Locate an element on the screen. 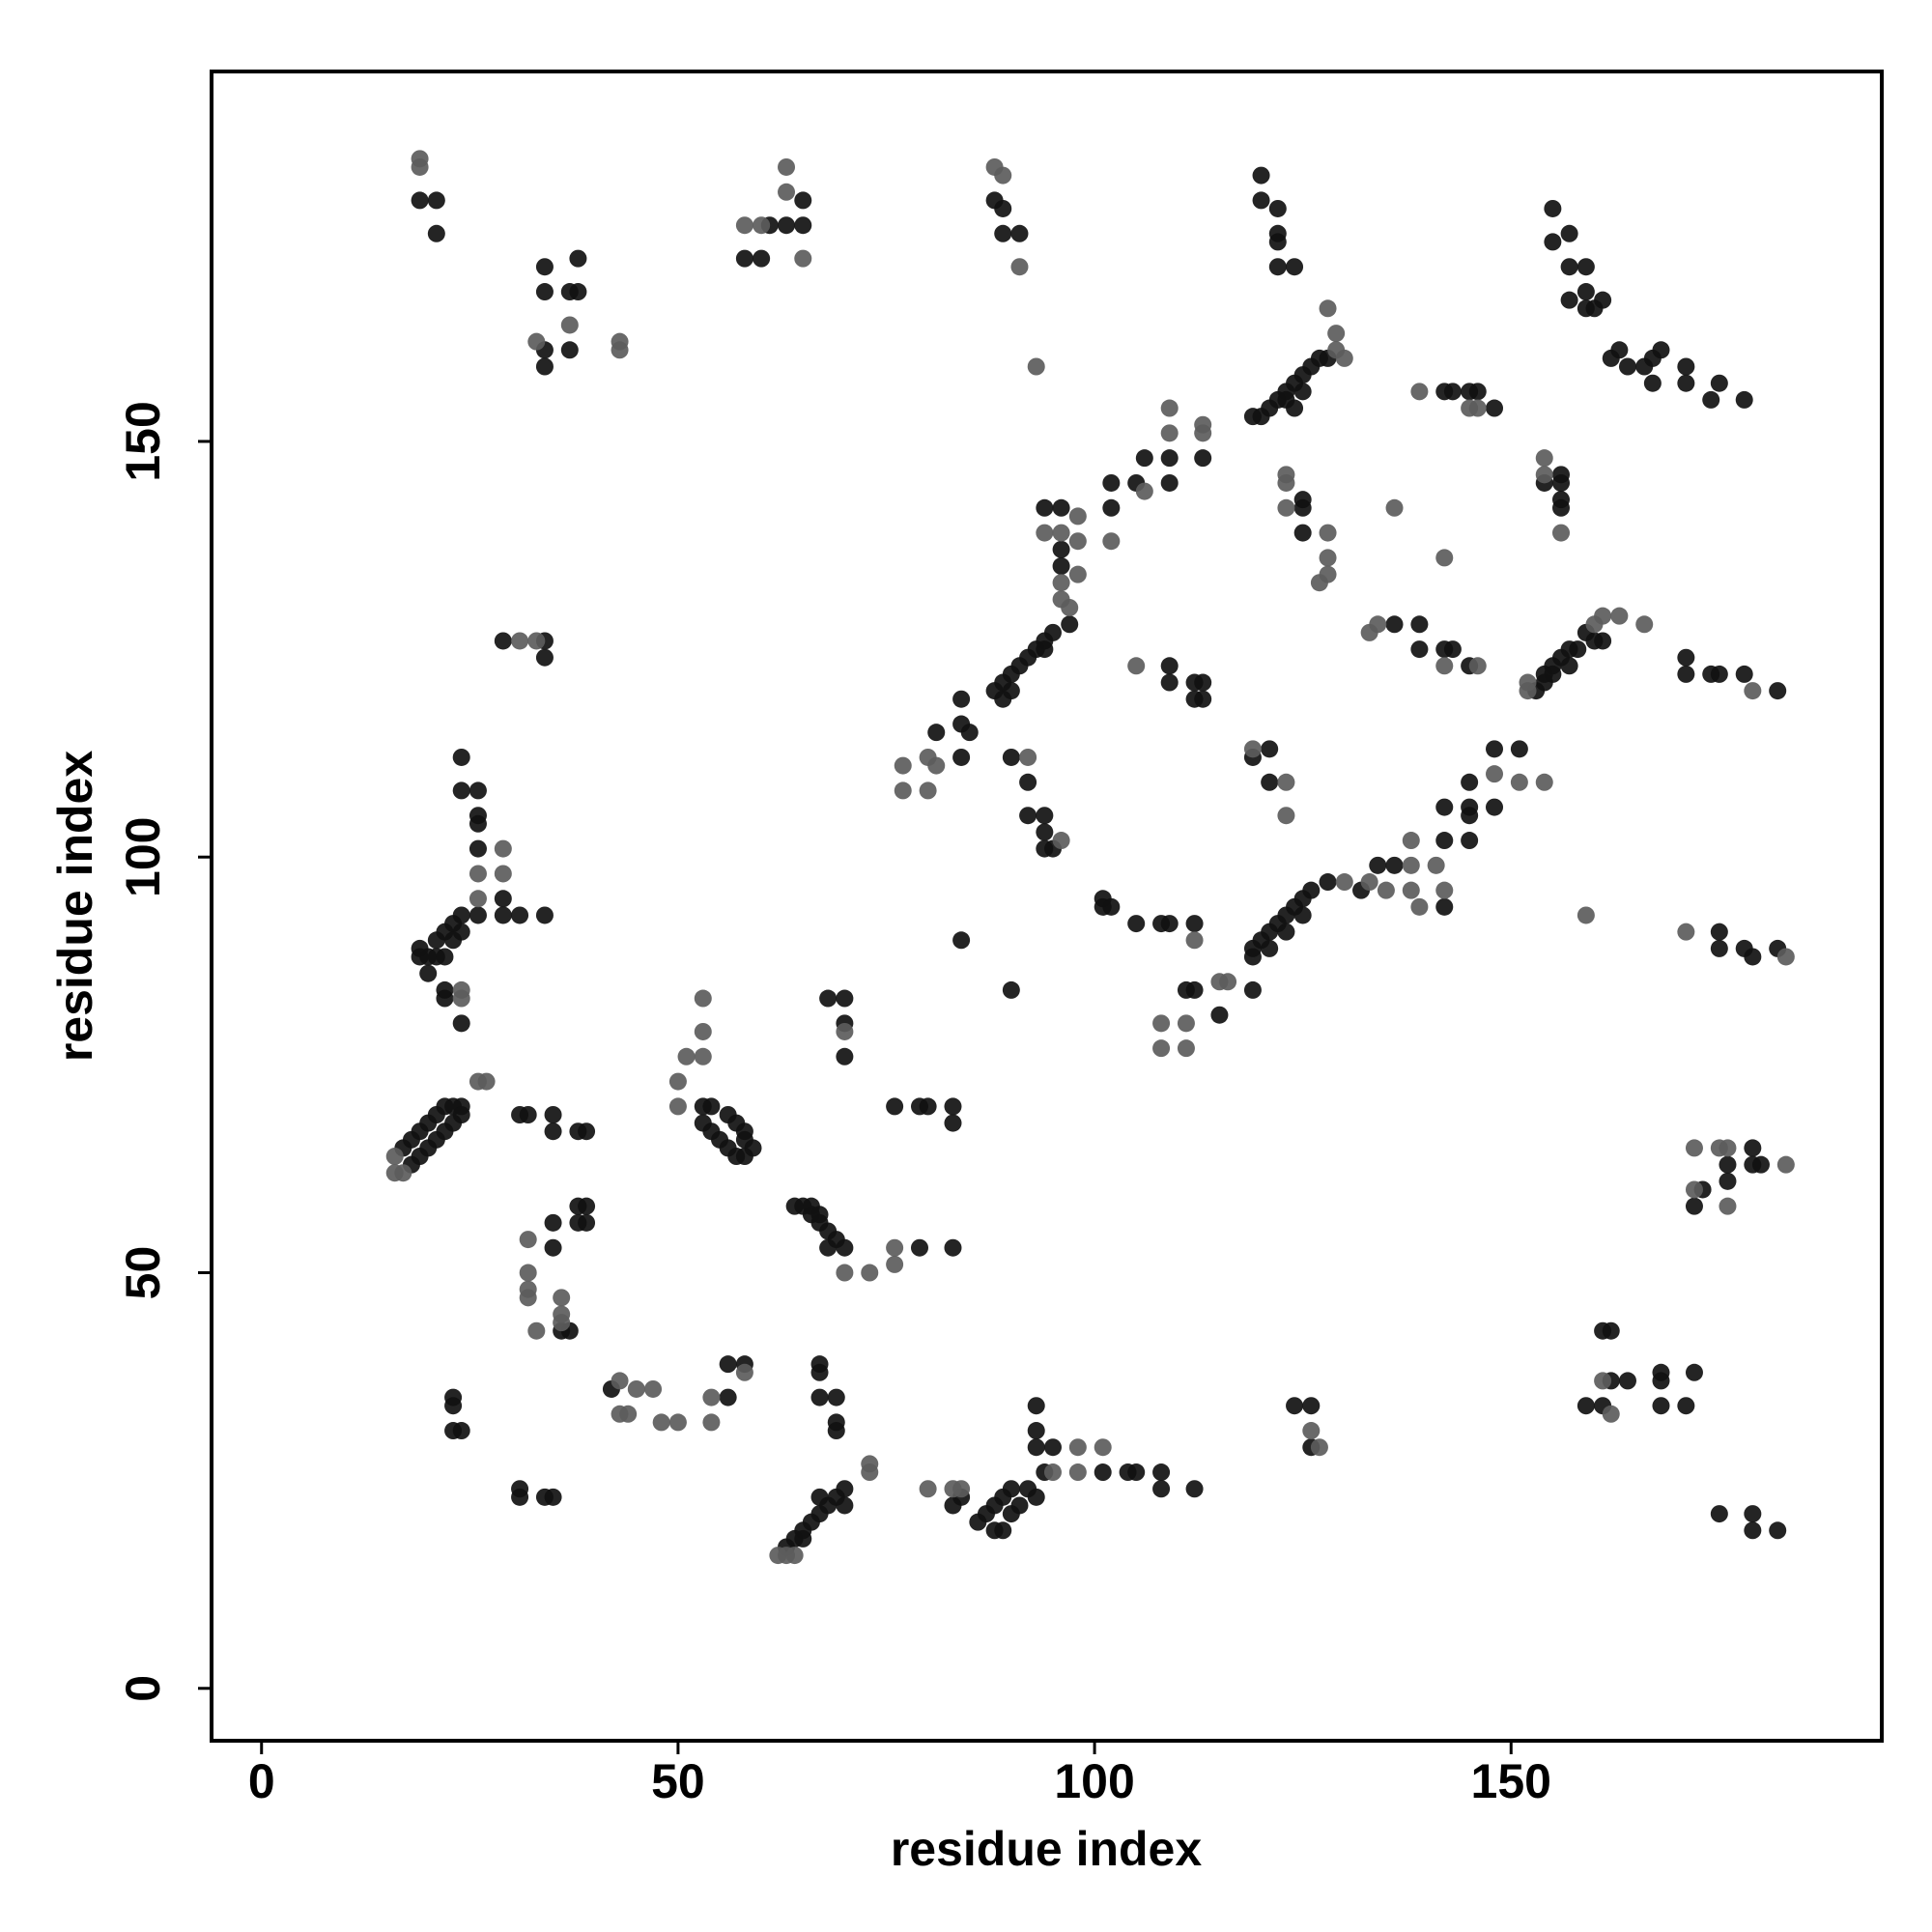  x-tick-label: 50 is located at coordinates (678, 1781).